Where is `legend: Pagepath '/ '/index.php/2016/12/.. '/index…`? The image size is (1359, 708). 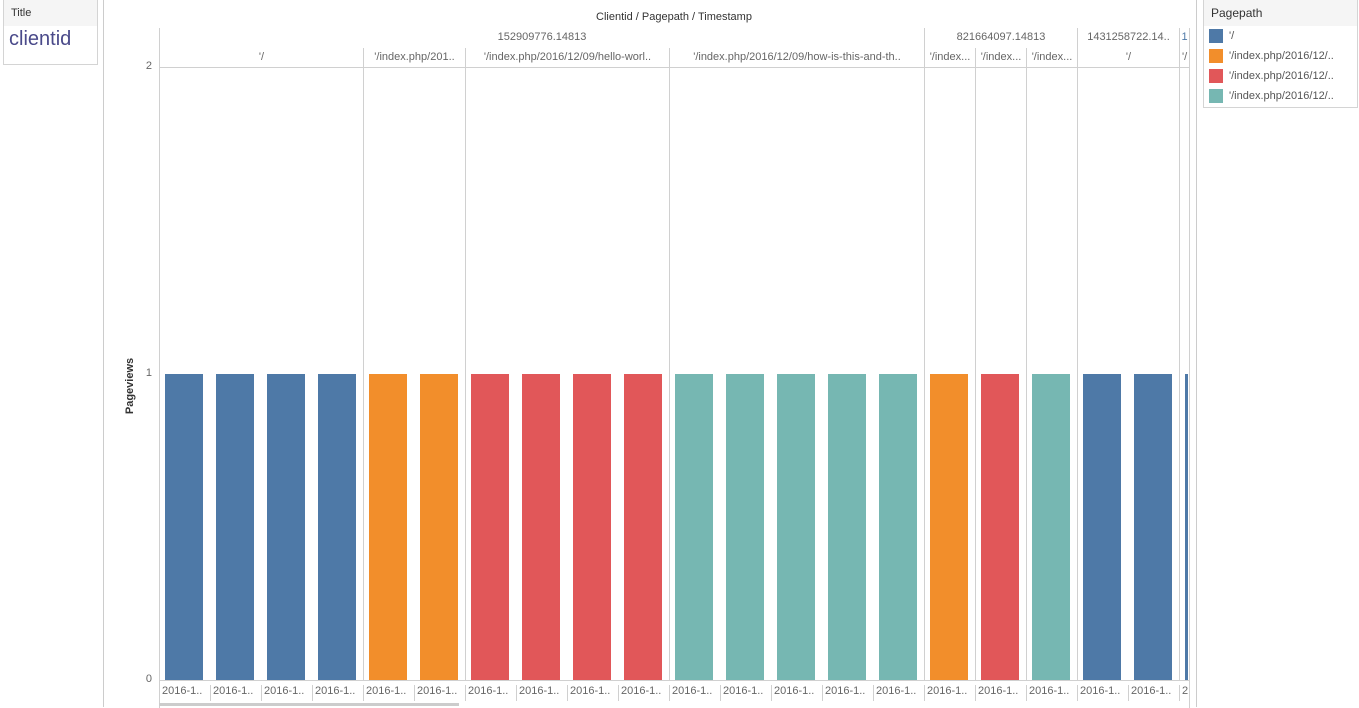 legend: Pagepath '/ '/index.php/2016/12/.. '/index… is located at coordinates (1280, 54).